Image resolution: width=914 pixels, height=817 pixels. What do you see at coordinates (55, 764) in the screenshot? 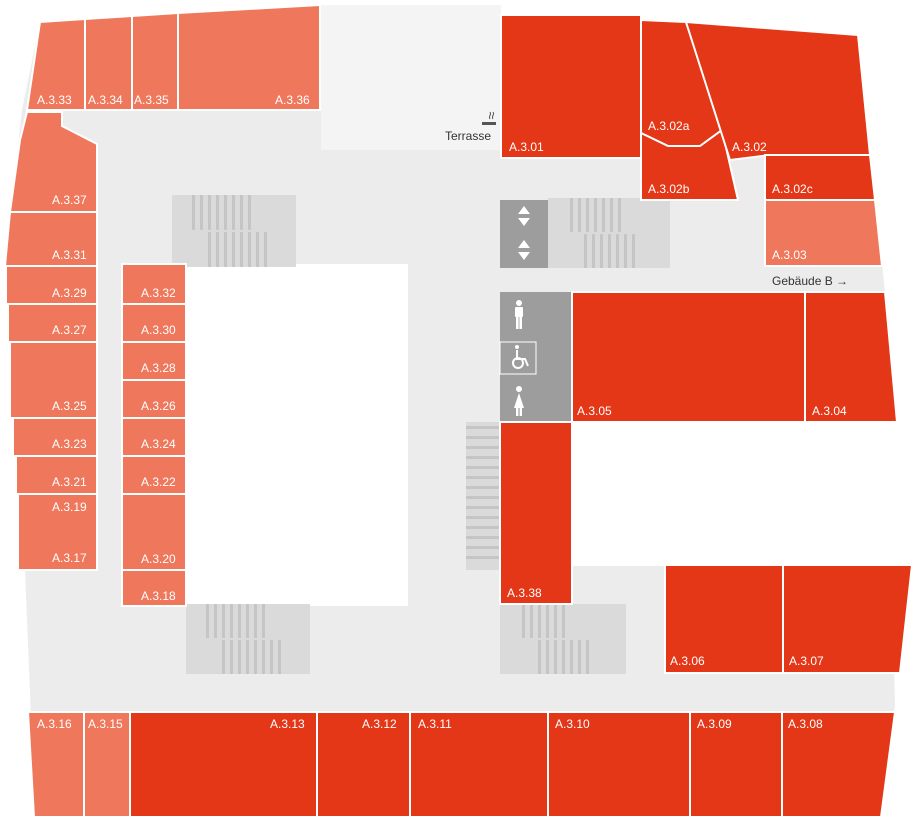
I see `room-a316: A.3.16` at bounding box center [55, 764].